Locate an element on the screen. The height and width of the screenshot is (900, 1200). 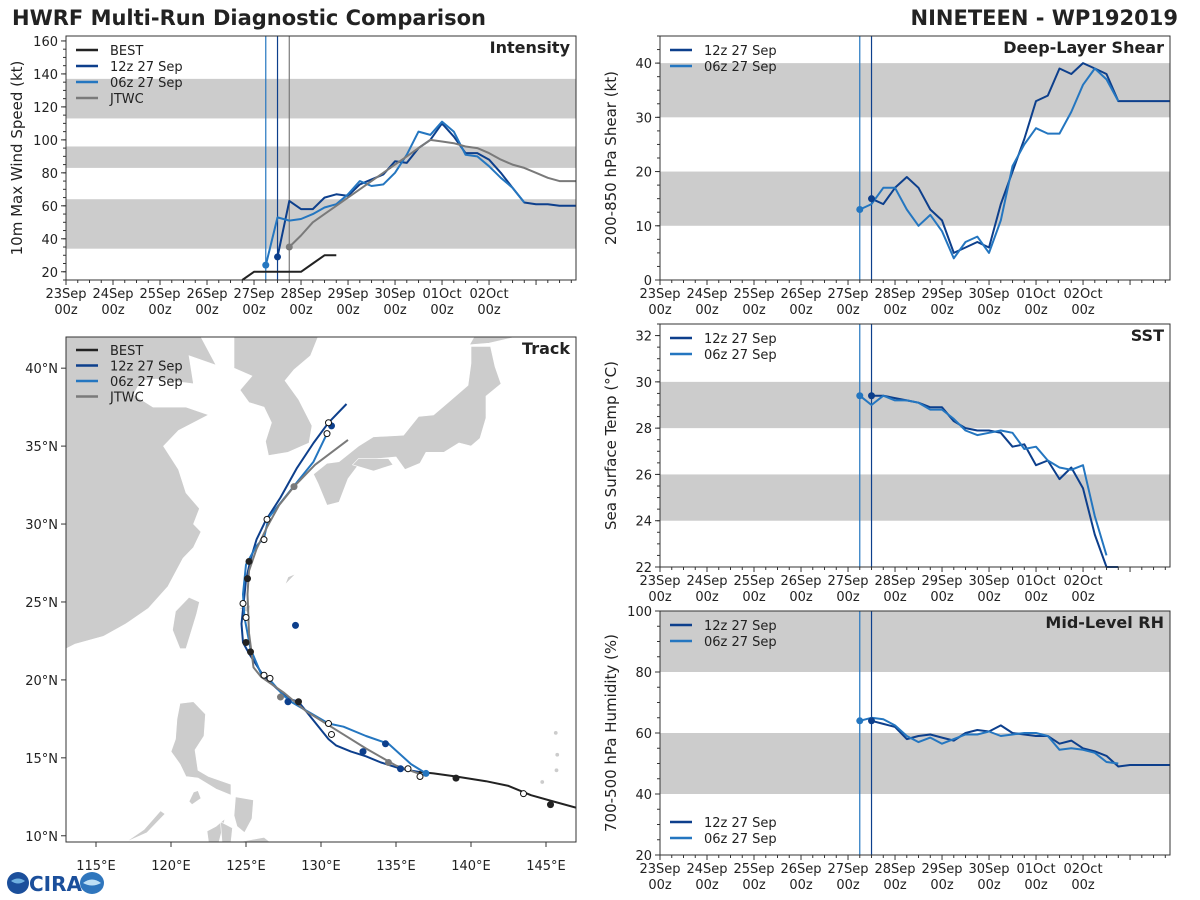
logo-swirl-icon is located at coordinates (18, 881).